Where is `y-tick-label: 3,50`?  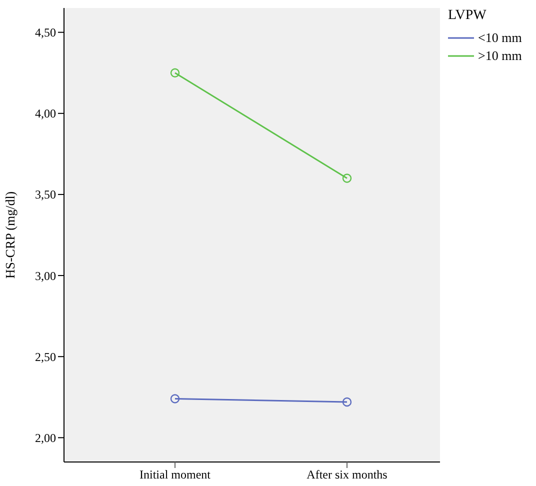 y-tick-label: 3,50 is located at coordinates (45, 195).